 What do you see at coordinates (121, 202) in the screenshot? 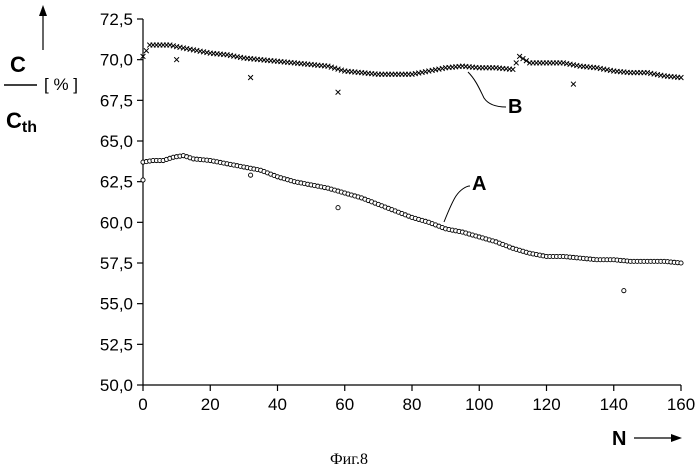
I see `y-ticks: 50,0 52,5 55,0 57,5 60,0 62,5 65,0 67,5 70,0 72,5` at bounding box center [121, 202].